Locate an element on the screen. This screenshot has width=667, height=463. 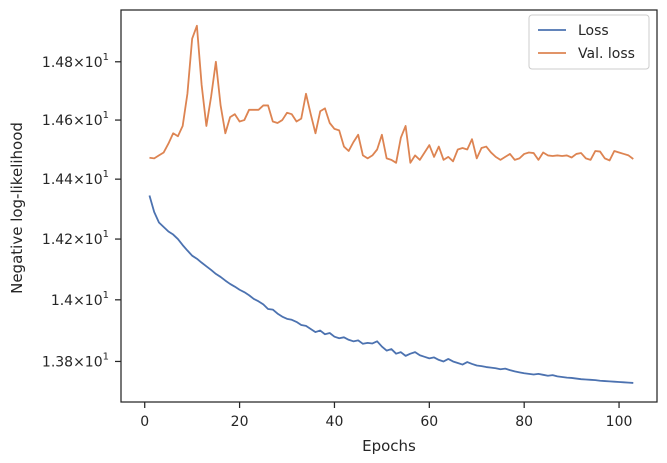
x-tick-label: 80 is located at coordinates (524, 422).